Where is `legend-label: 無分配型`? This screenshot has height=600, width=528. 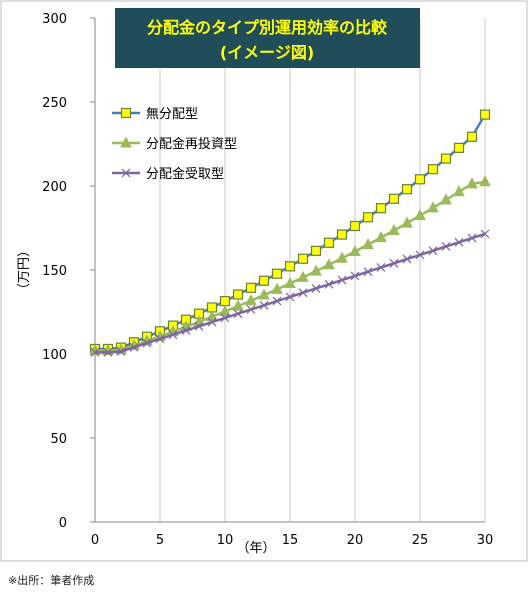
legend-label: 無分配型 is located at coordinates (172, 114).